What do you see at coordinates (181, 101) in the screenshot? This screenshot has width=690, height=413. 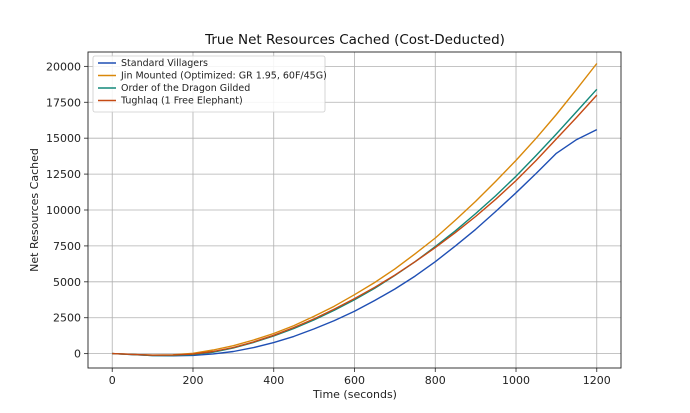 I see `legend-entry-3: Tughlaq (1 Free Elephant)` at bounding box center [181, 101].